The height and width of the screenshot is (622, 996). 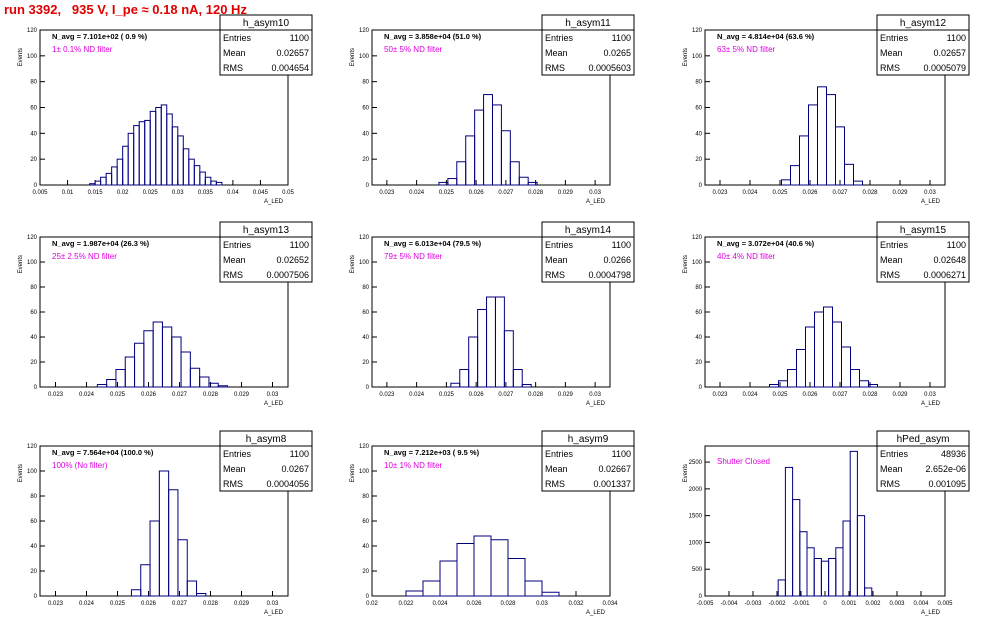 I want to click on stats-box-title: h_asym8, so click(x=266, y=439).